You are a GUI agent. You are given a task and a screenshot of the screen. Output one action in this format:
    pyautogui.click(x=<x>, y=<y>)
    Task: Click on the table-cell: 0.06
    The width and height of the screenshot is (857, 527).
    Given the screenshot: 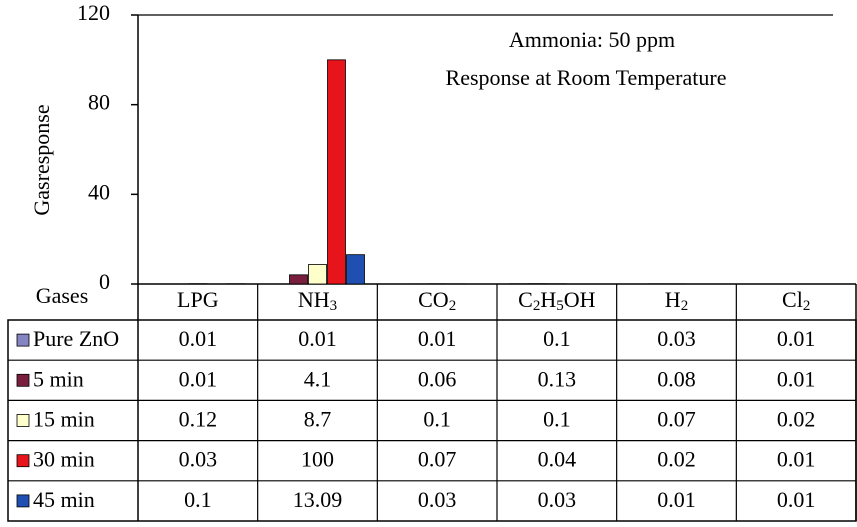 What is the action you would take?
    pyautogui.click(x=437, y=378)
    